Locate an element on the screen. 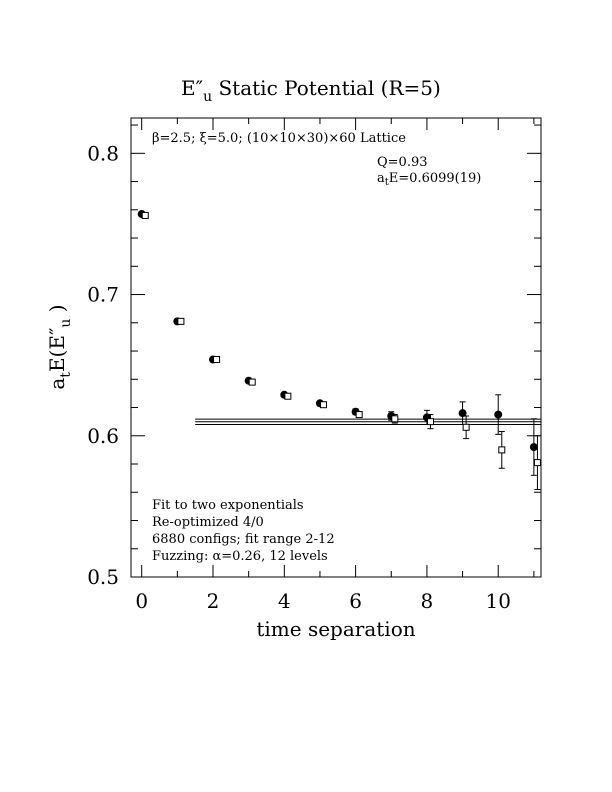 The height and width of the screenshot is (792, 612). x-tick-label: 8 is located at coordinates (427, 601).